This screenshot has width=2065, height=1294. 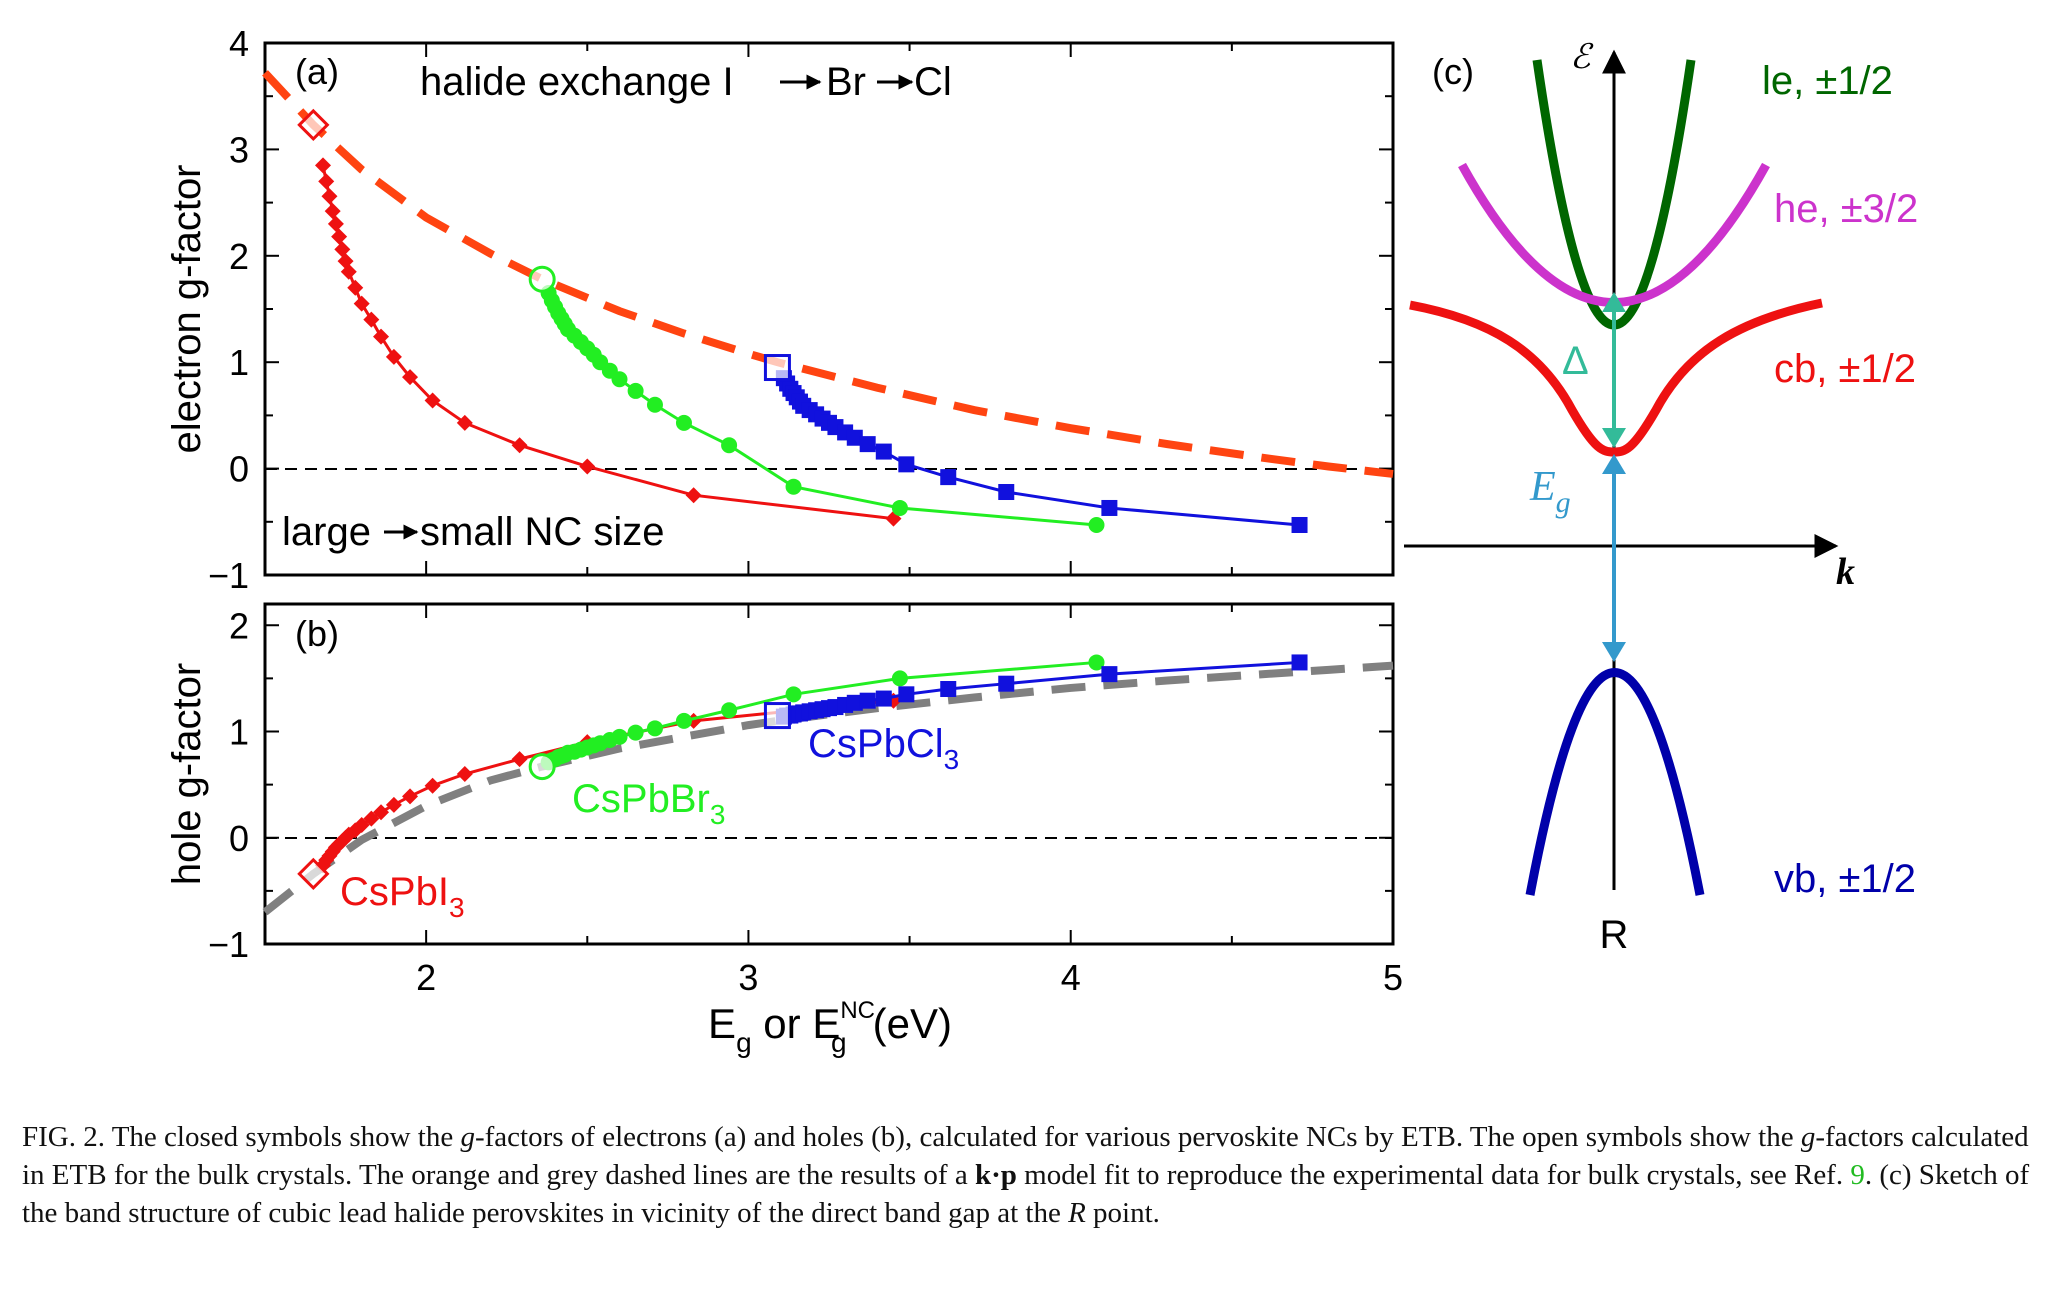 I want to click on x-label-or: or E, so click(x=796, y=1023).